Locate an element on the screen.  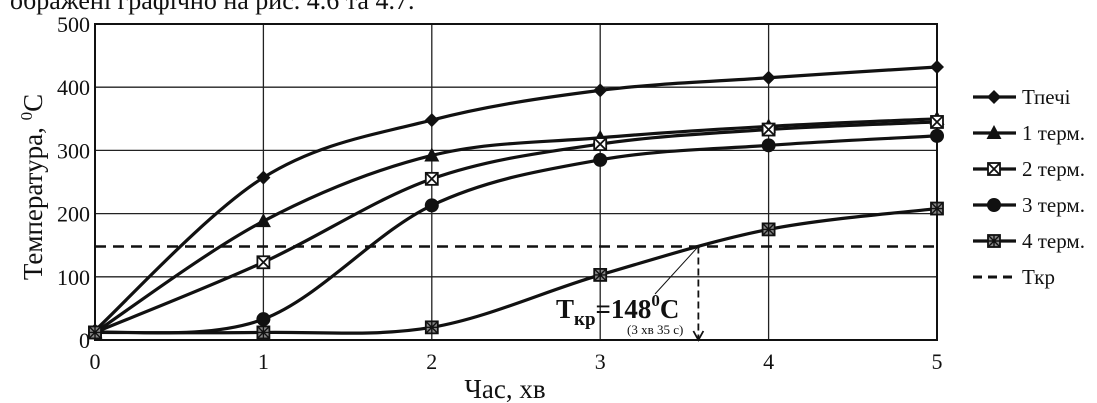
legend-label: 1 терм. is located at coordinates (1053, 133).